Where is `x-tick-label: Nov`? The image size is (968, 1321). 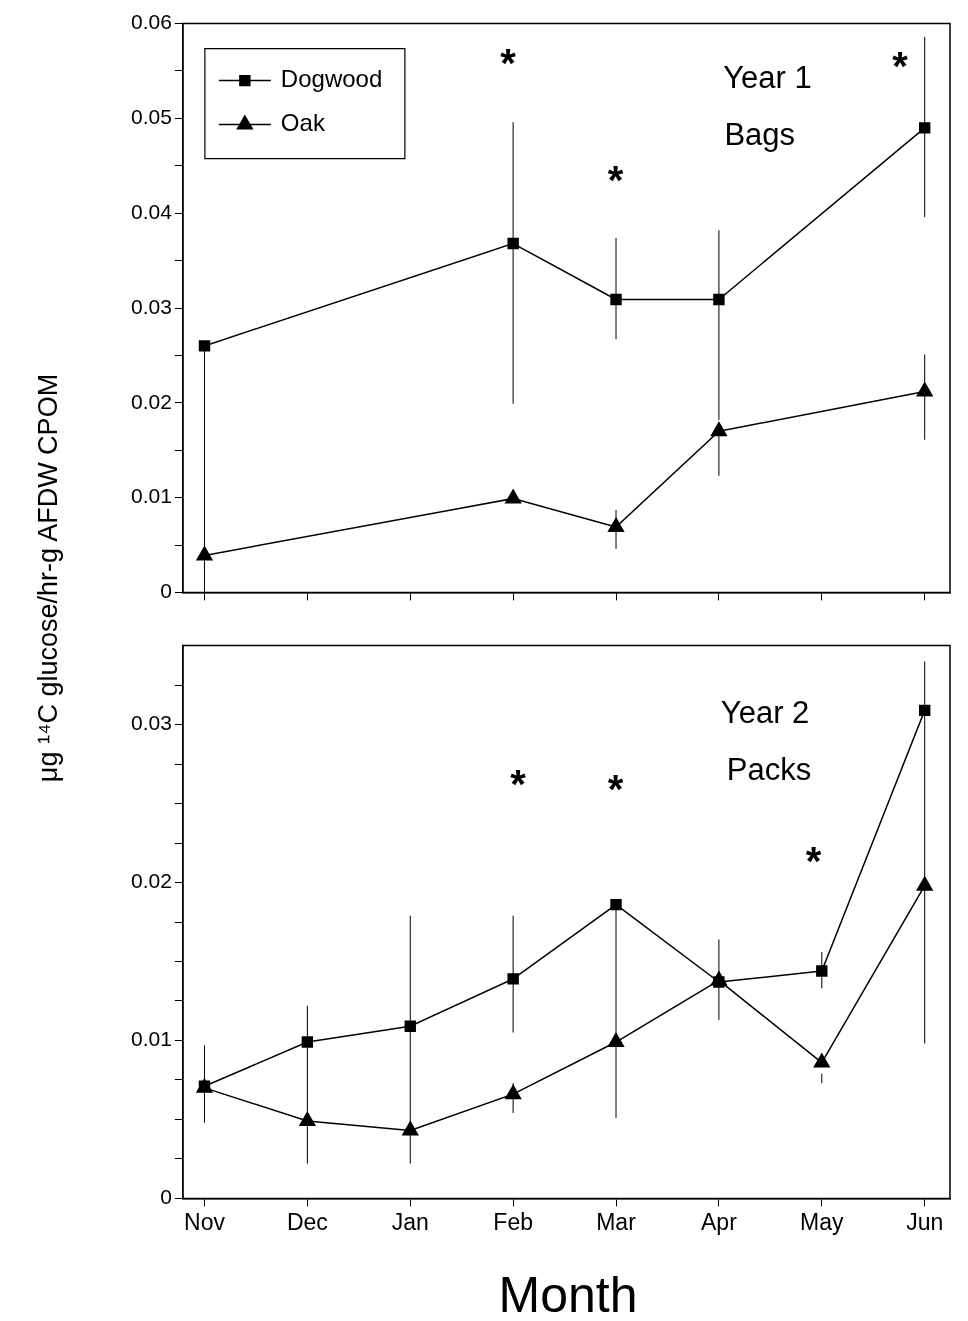 x-tick-label: Nov is located at coordinates (205, 1221).